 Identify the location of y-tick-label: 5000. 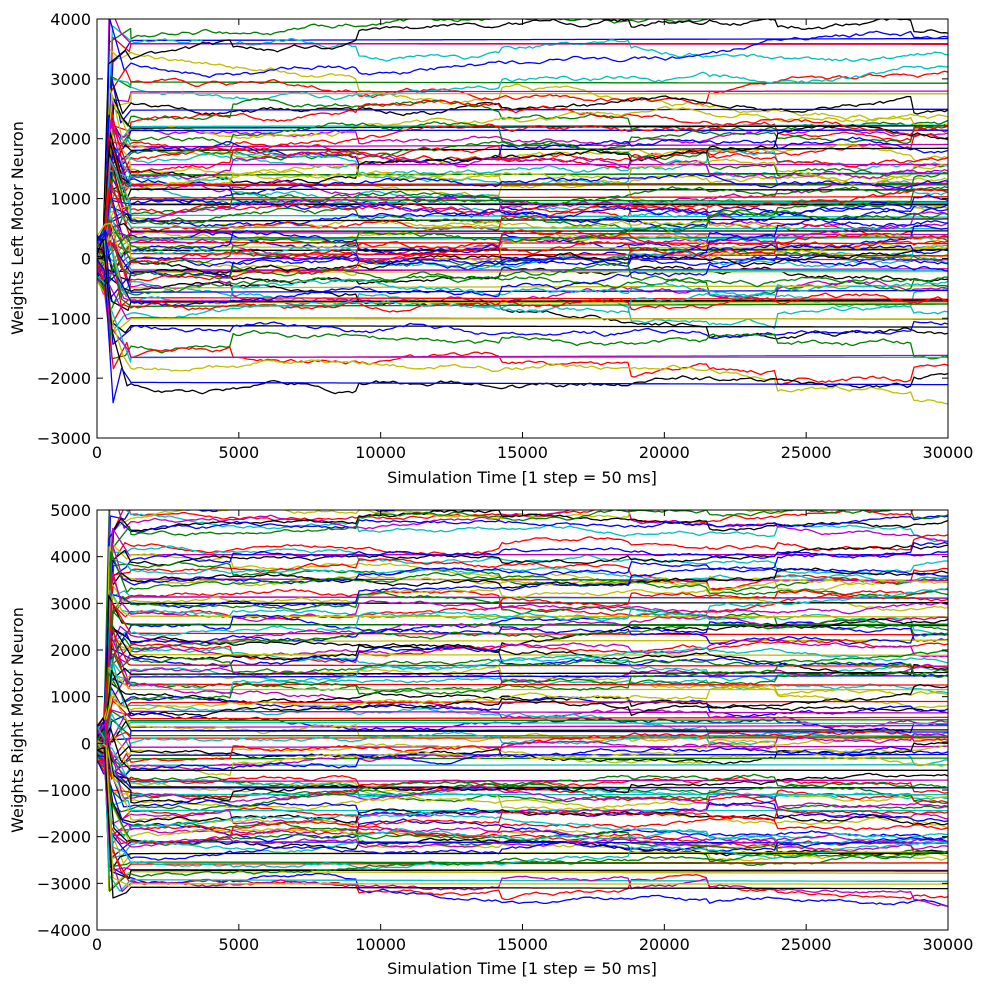
(70, 510).